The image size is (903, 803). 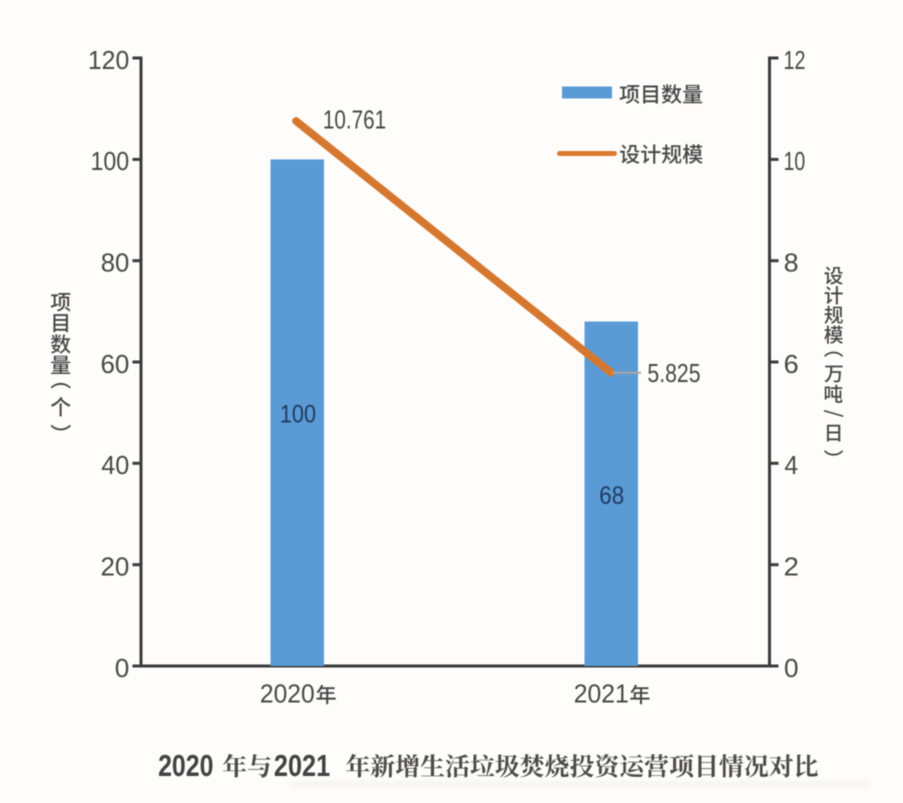 I want to click on svg-text: 120, so click(x=108, y=60).